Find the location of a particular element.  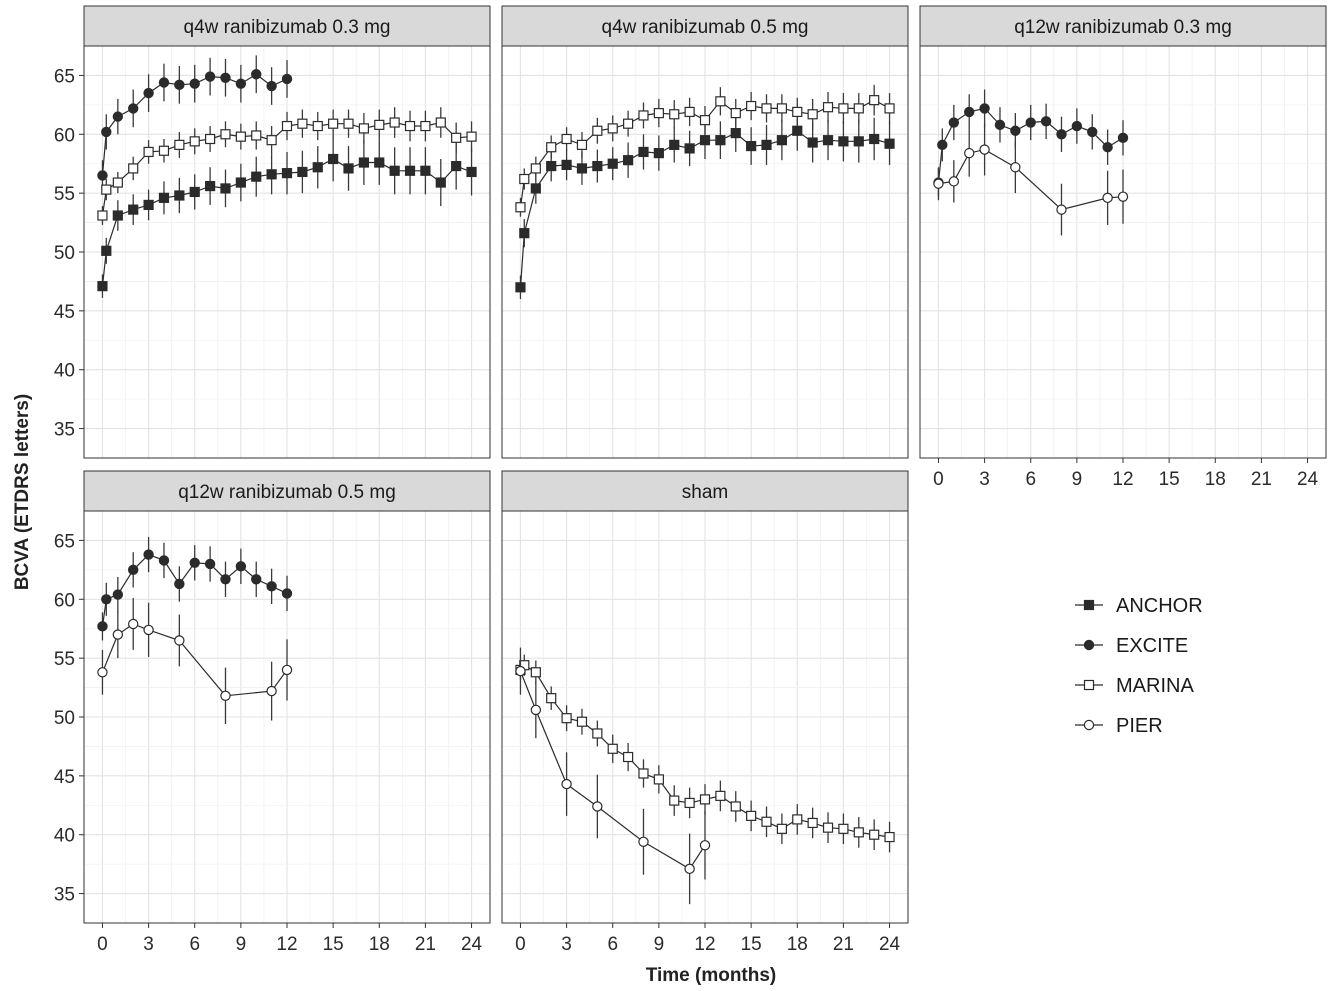

panel-title: sham is located at coordinates (705, 492).